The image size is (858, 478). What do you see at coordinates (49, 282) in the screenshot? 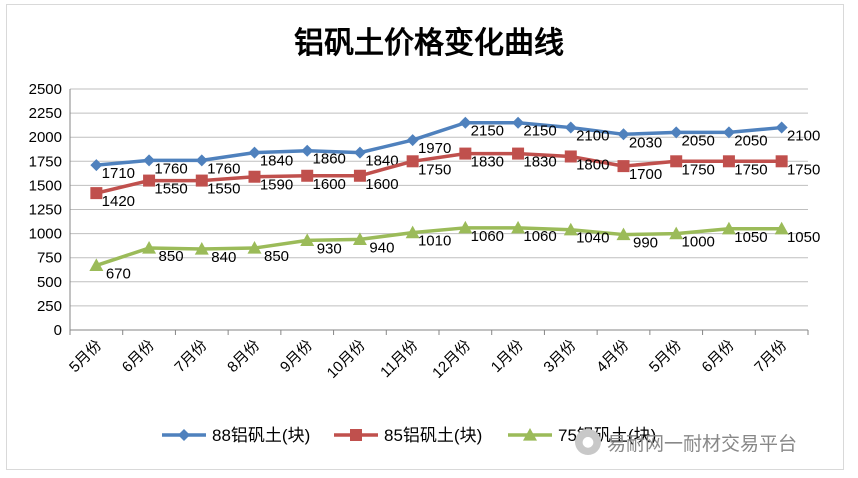
I see `y-tick-label: 500` at bounding box center [49, 282].